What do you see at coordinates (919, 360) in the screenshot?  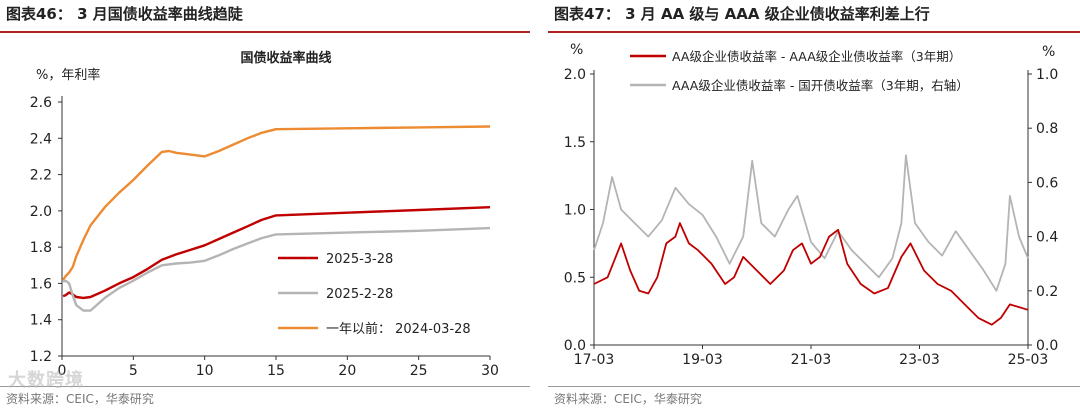 I see `x-tick-label-23-03: 23-03` at bounding box center [919, 360].